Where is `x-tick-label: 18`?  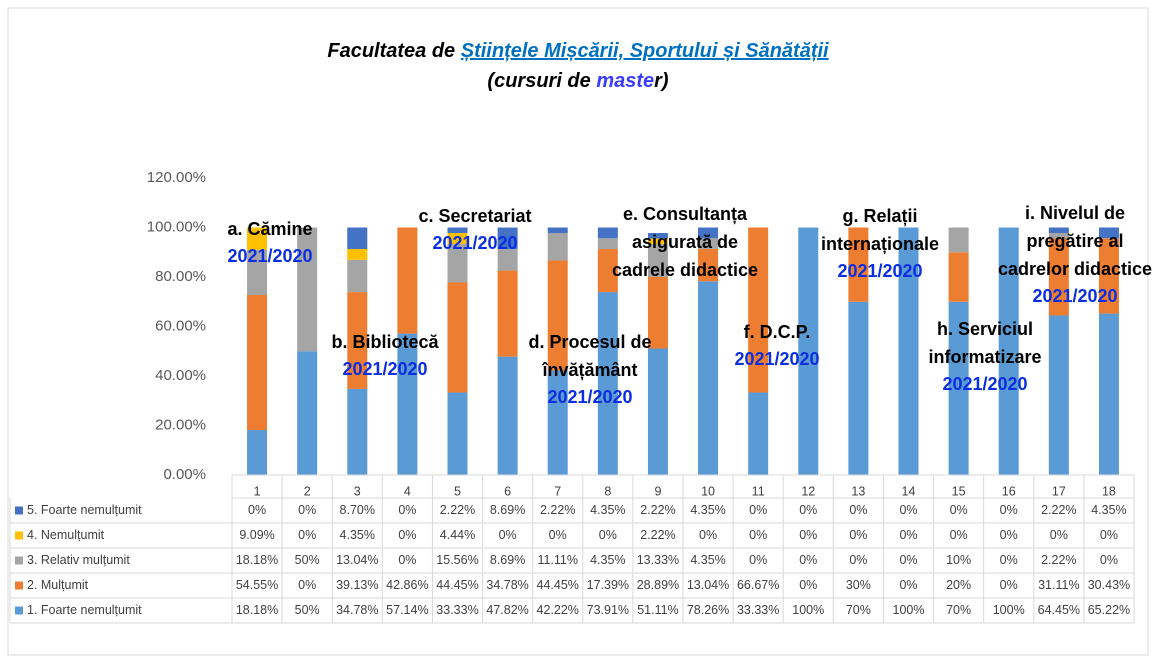 x-tick-label: 18 is located at coordinates (1109, 491).